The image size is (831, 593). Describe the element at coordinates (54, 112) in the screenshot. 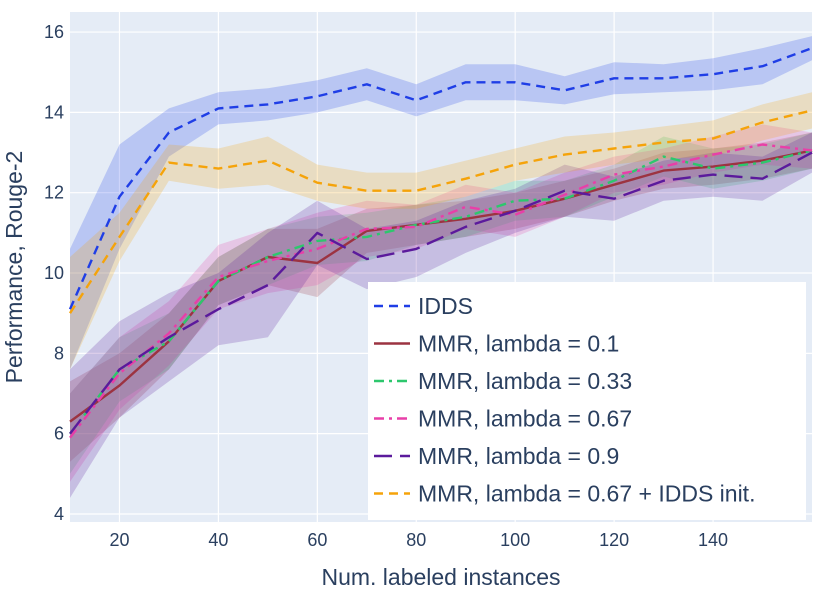

I see `y-tick-label: 14` at that location.